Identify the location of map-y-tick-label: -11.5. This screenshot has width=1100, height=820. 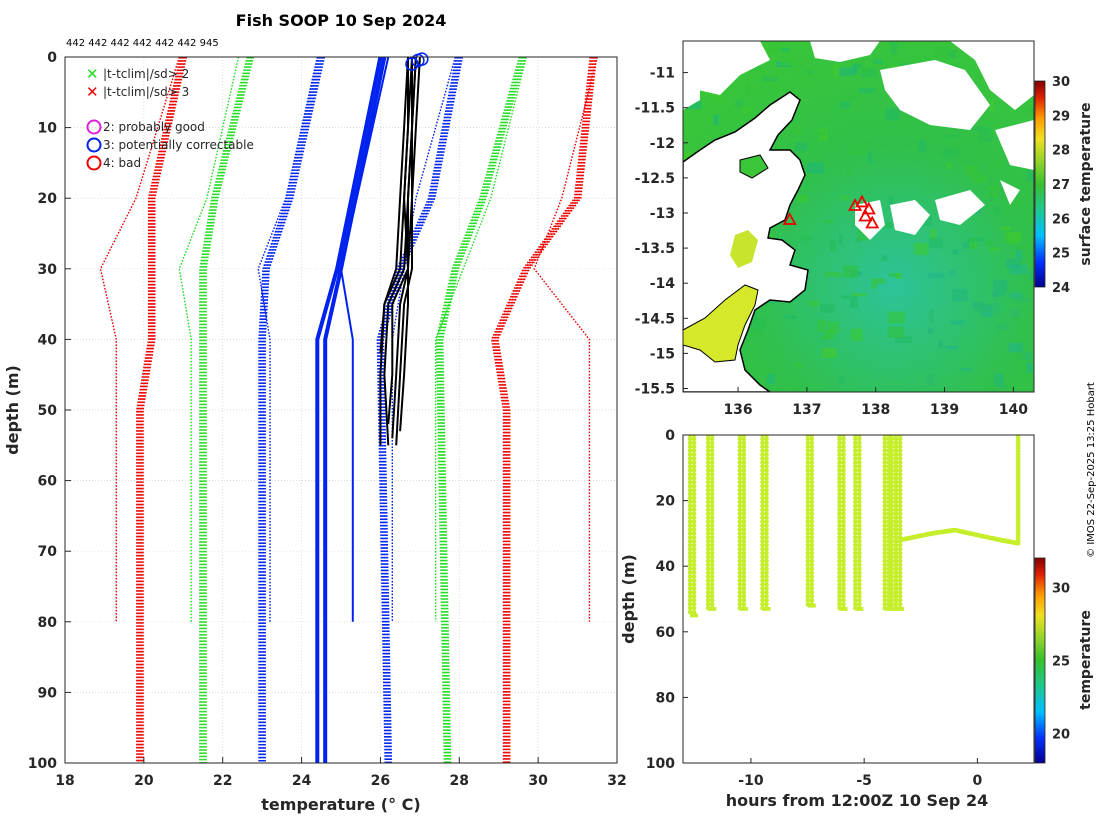
(655, 109).